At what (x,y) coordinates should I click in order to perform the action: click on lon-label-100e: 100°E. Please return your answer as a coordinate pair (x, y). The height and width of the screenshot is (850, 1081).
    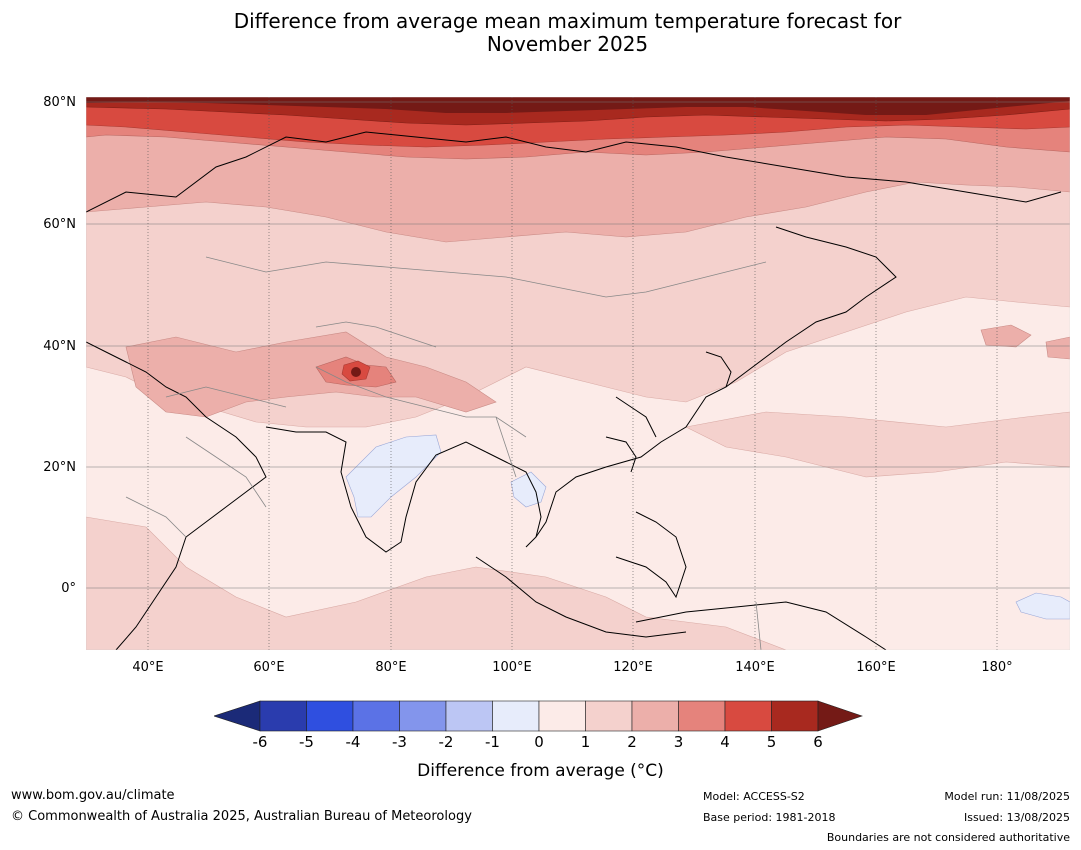
    Looking at the image, I should click on (512, 667).